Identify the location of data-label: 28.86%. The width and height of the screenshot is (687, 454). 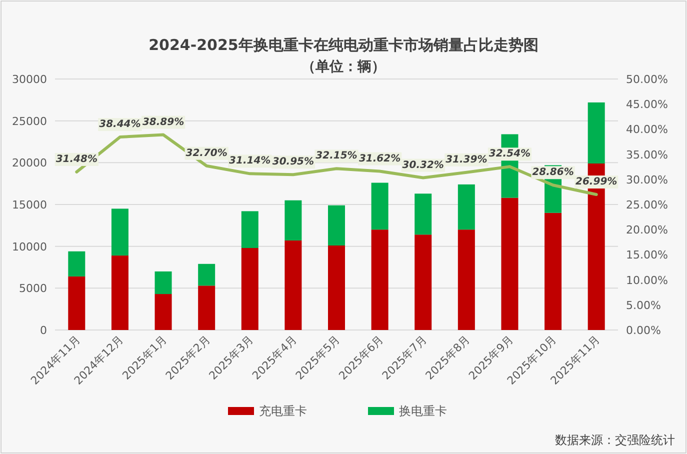
(553, 172).